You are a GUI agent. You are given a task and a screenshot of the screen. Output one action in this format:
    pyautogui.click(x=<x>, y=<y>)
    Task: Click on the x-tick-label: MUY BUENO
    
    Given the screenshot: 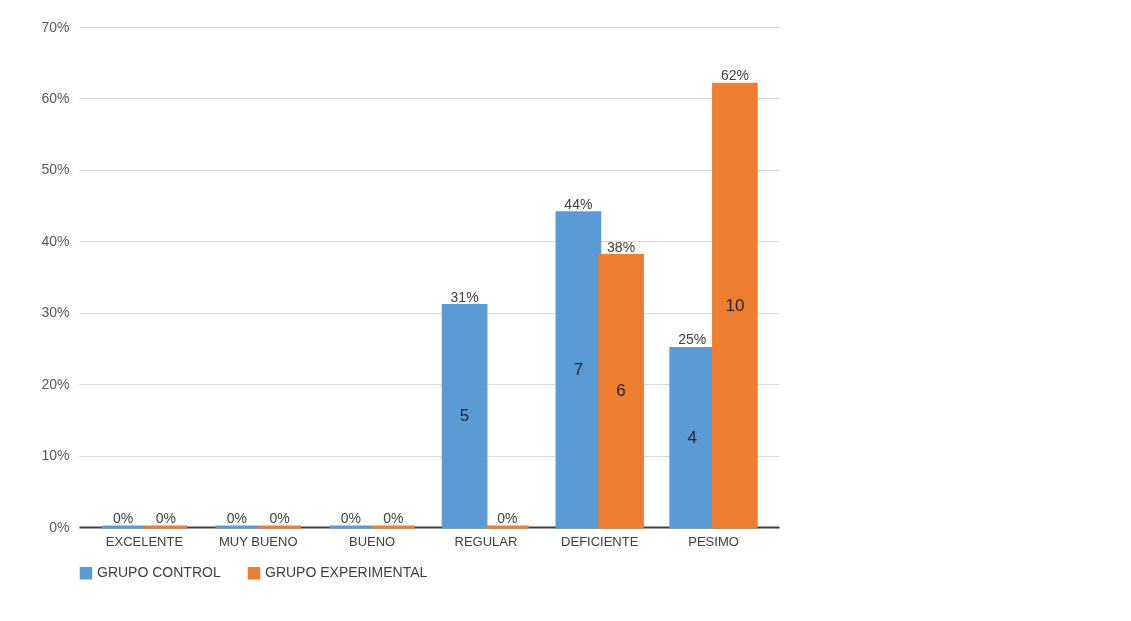 What is the action you would take?
    pyautogui.click(x=258, y=541)
    